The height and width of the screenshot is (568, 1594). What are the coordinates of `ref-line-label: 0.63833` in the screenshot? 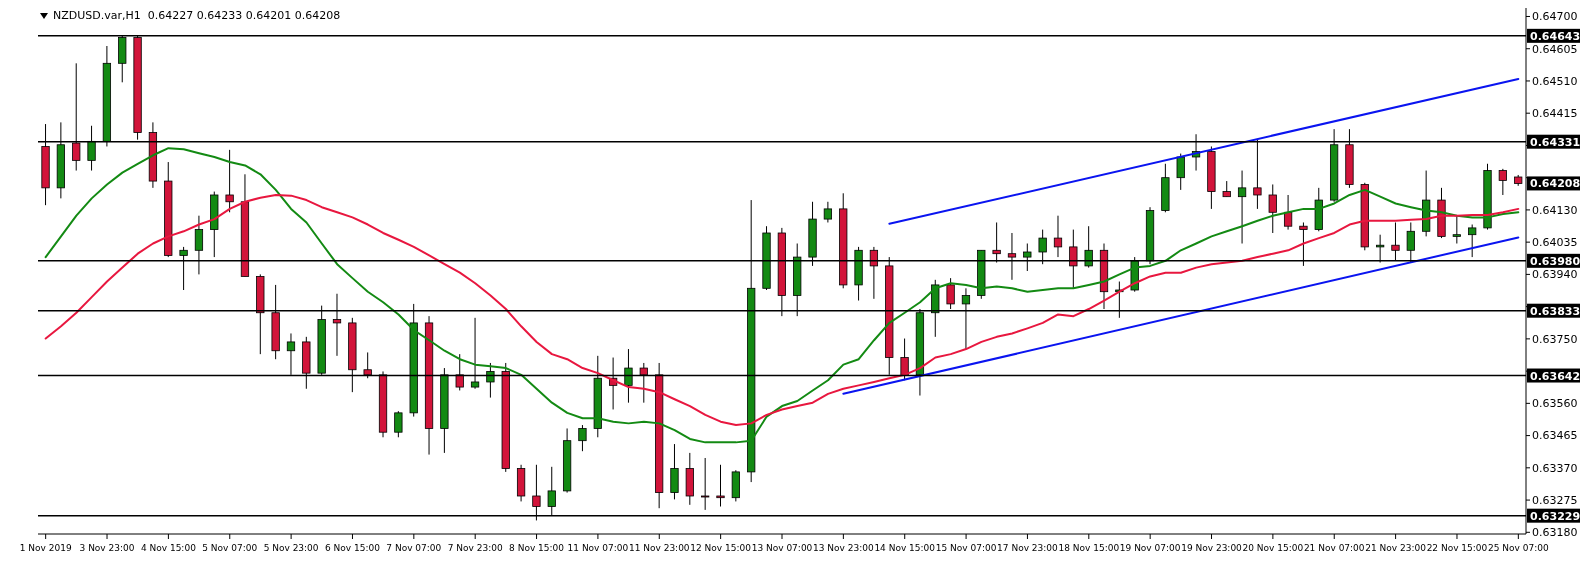 It's located at (1555, 311).